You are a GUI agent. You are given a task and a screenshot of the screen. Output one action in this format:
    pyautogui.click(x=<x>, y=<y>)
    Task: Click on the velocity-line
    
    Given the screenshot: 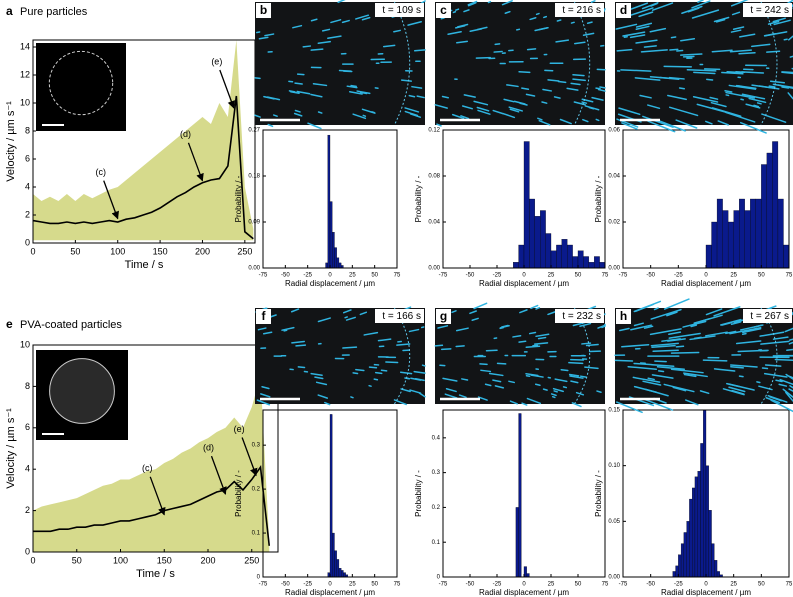 What is the action you would take?
    pyautogui.click(x=143, y=167)
    